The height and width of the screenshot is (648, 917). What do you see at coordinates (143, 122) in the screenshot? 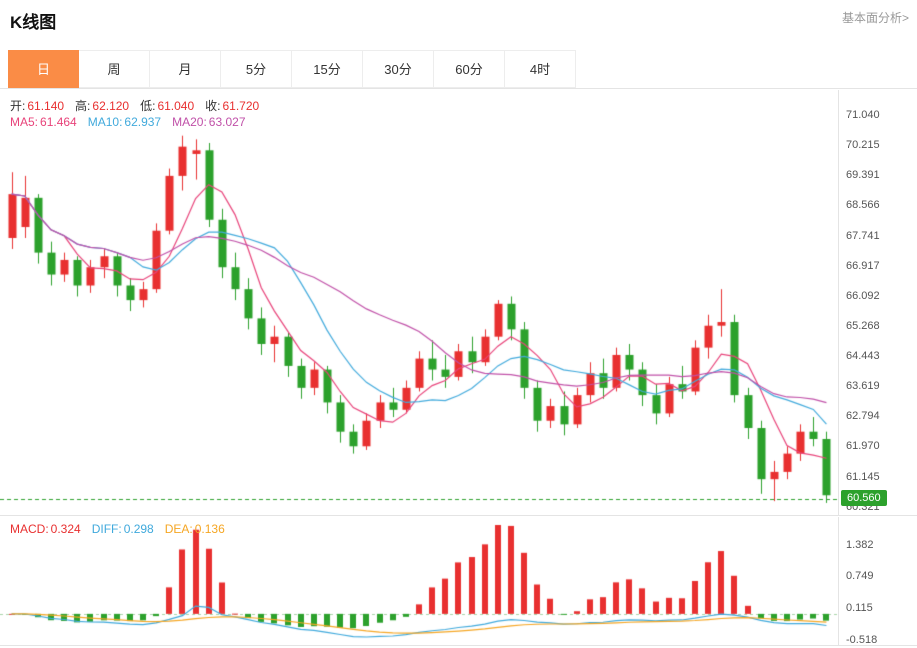
I see `ma10-value: 62.937` at bounding box center [143, 122].